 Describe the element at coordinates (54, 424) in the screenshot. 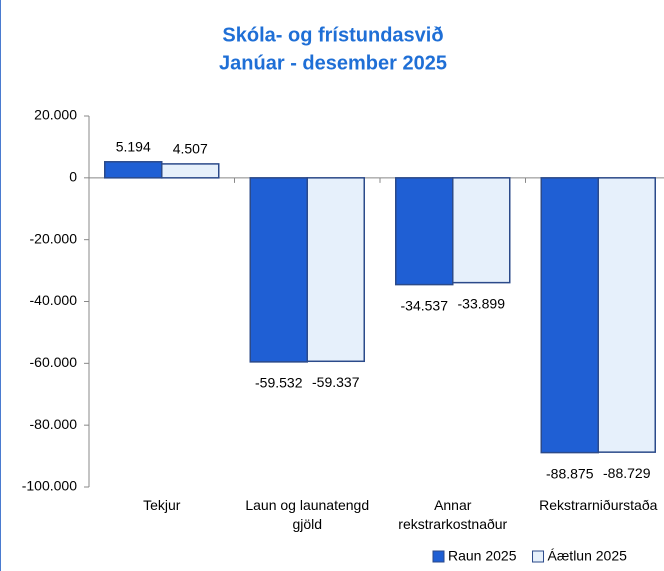

I see `y-tick-label: -80.000` at that location.